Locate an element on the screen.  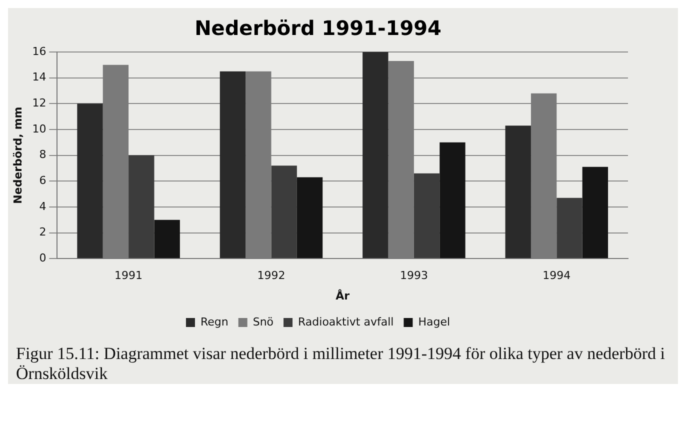
x-tick-label: 1993 is located at coordinates (414, 275).